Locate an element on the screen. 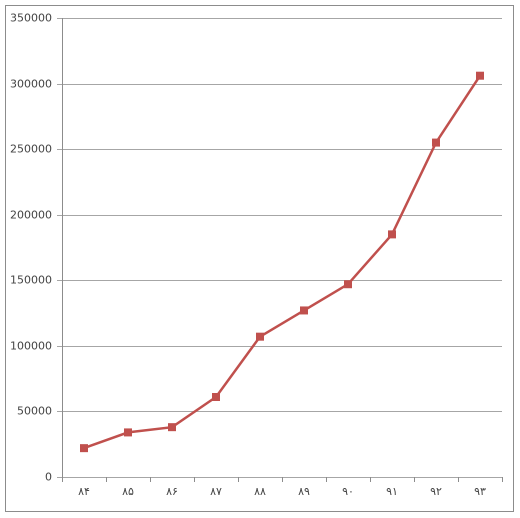  x-tick-label: ۹۲ is located at coordinates (436, 491).